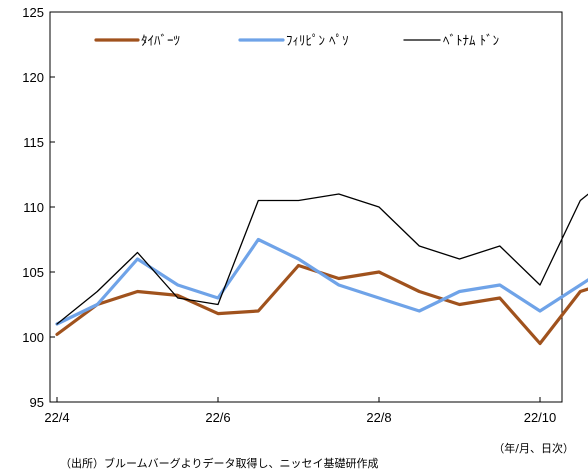 Image resolution: width=588 pixels, height=471 pixels. What do you see at coordinates (217, 417) in the screenshot?
I see `x-tick-label: 22/6` at bounding box center [217, 417].